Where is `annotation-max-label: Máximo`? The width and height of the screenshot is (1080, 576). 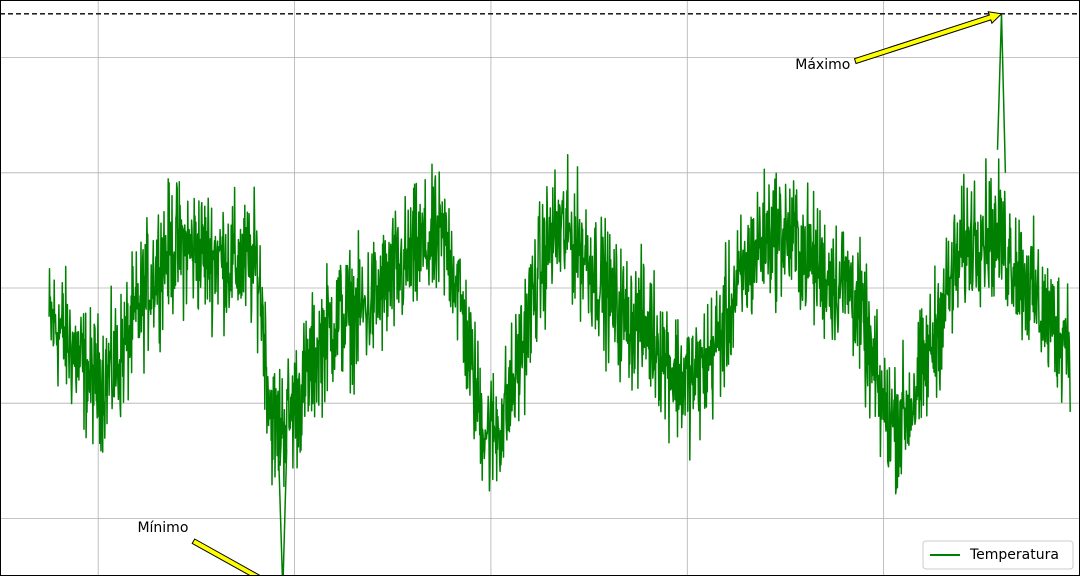
annotation-max-label: Máximo is located at coordinates (822, 65).